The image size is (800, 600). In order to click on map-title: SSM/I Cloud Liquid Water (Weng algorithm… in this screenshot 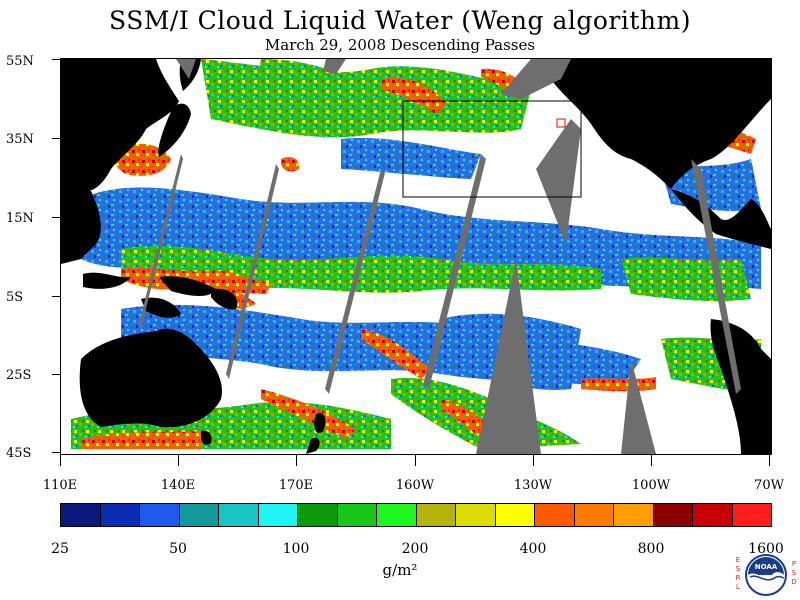, I will do `click(400, 20)`.